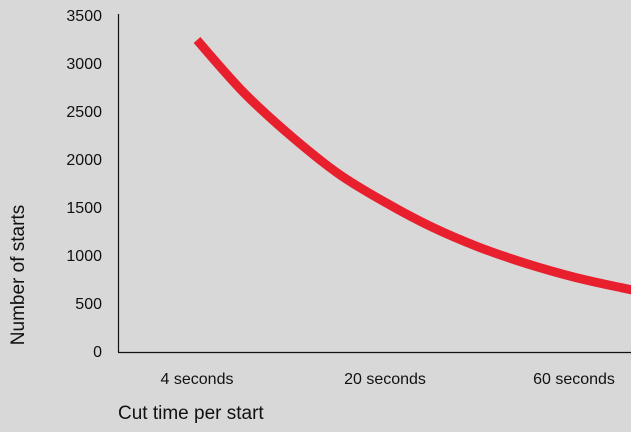  What do you see at coordinates (84, 112) in the screenshot?
I see `y-tick-label-2500: 2500` at bounding box center [84, 112].